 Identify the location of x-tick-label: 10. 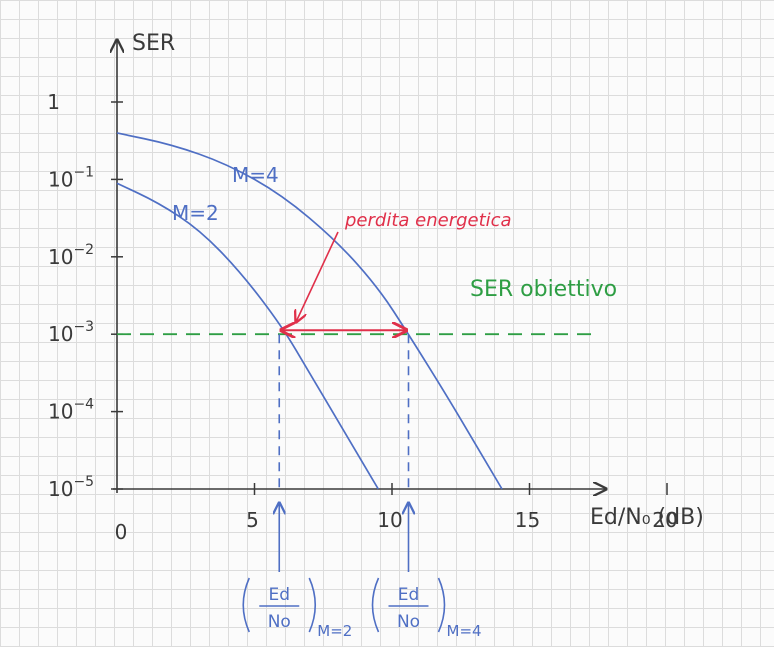
(389, 520).